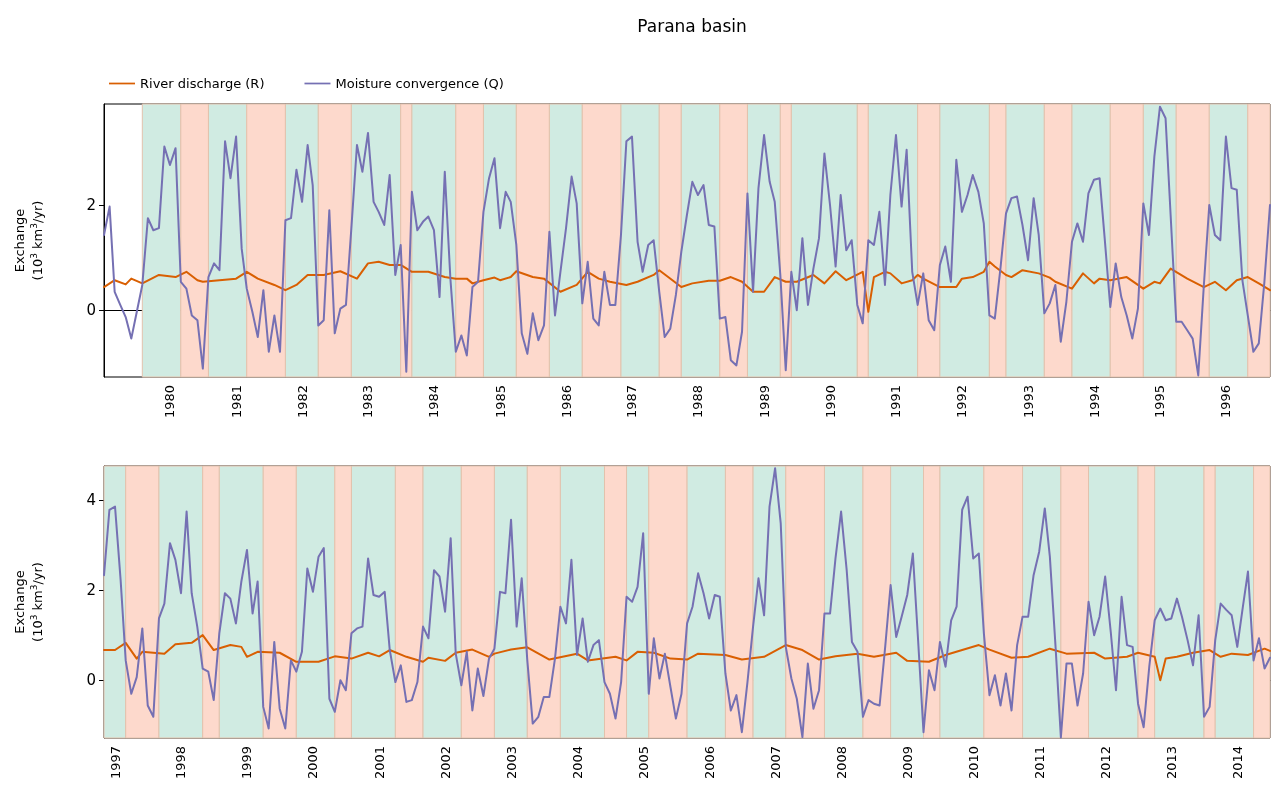  What do you see at coordinates (368, 402) in the screenshot?
I see `x-tick-label: 1983` at bounding box center [368, 402].